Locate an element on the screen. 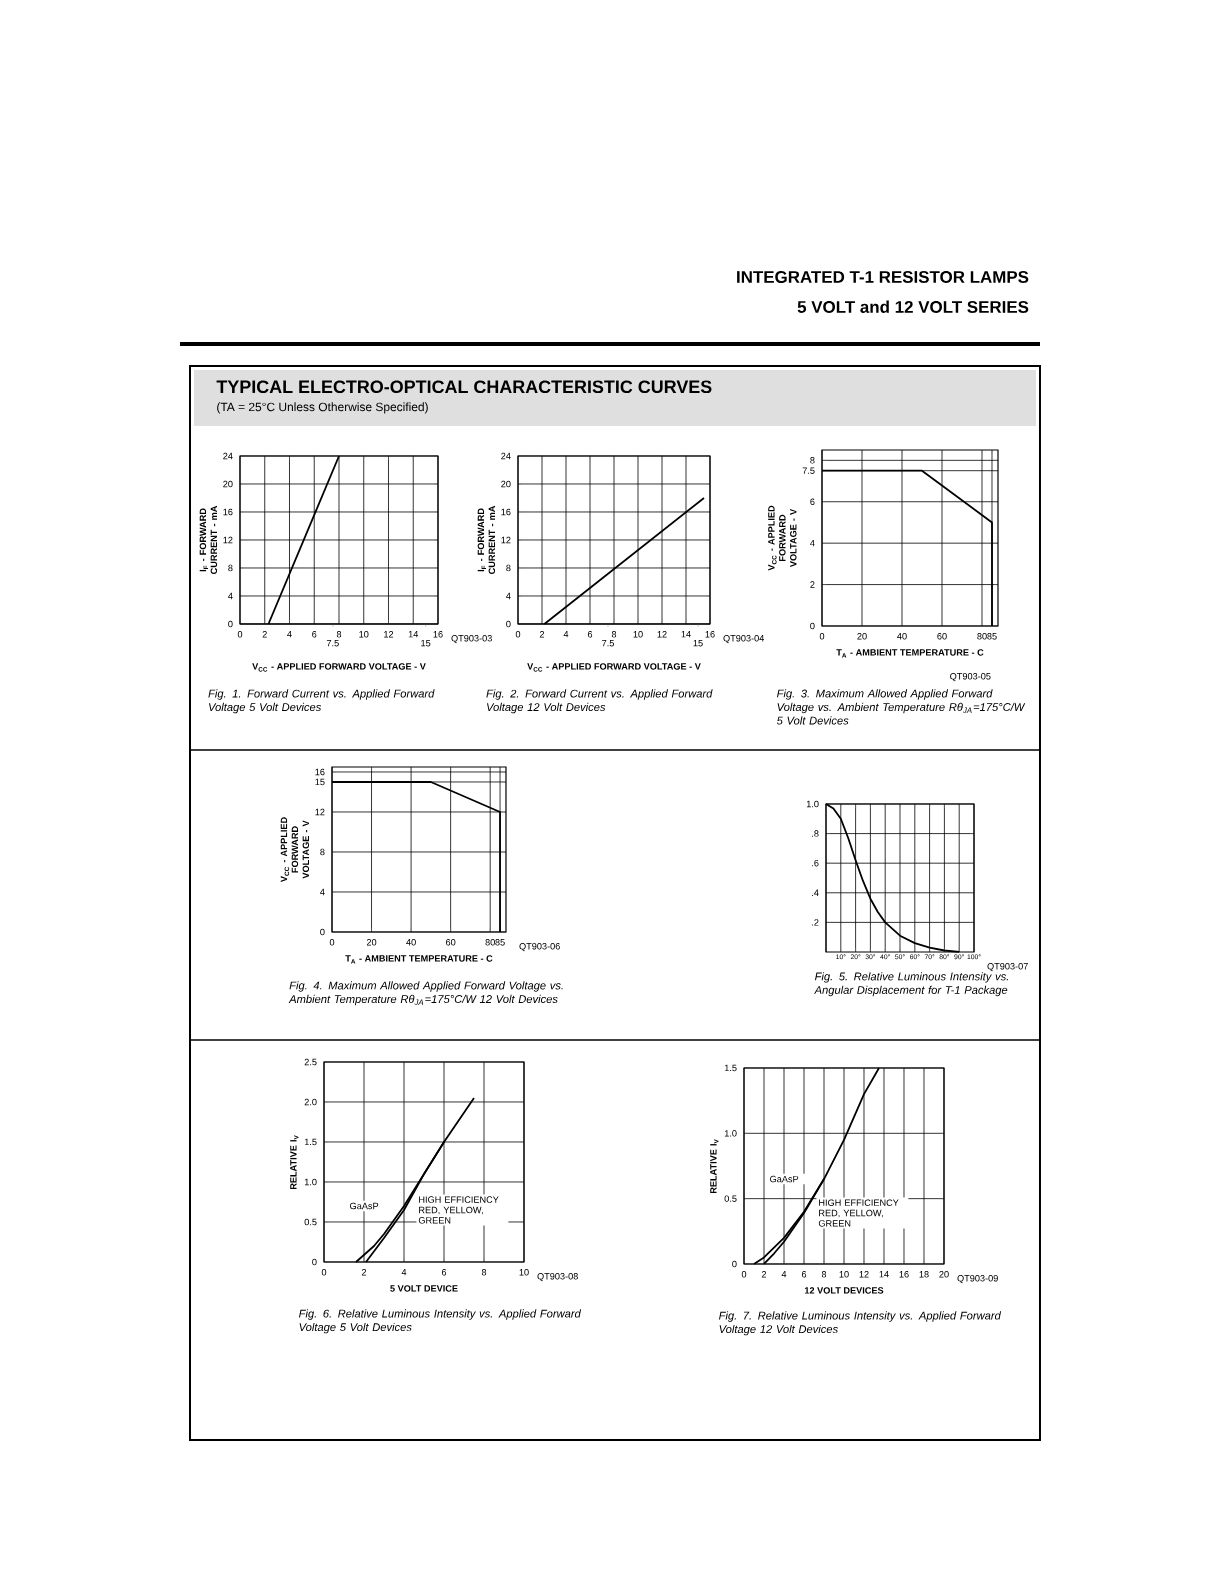 The width and height of the screenshot is (1224, 1584). text: 5 VOLT and 12 VOLT SERIES is located at coordinates (913, 306).